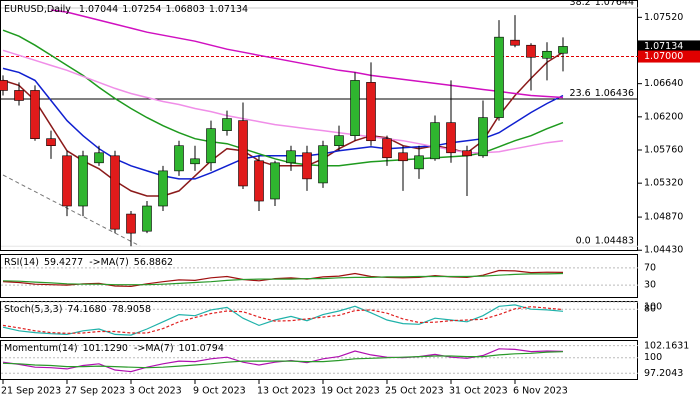 The height and width of the screenshot is (400, 700). I want to click on x-tick-label: 6 Nov 2023, so click(540, 391).